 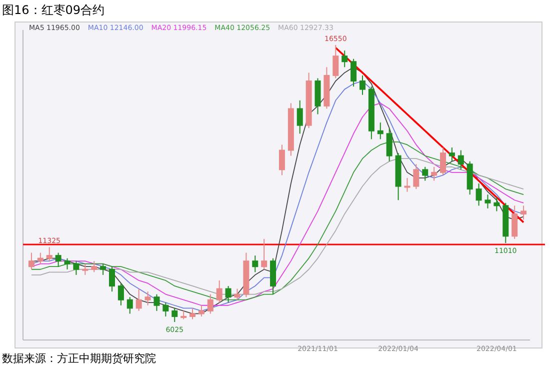 What do you see at coordinates (53, 10) in the screenshot?
I see `chart-title: 图16：红枣09合约` at bounding box center [53, 10].